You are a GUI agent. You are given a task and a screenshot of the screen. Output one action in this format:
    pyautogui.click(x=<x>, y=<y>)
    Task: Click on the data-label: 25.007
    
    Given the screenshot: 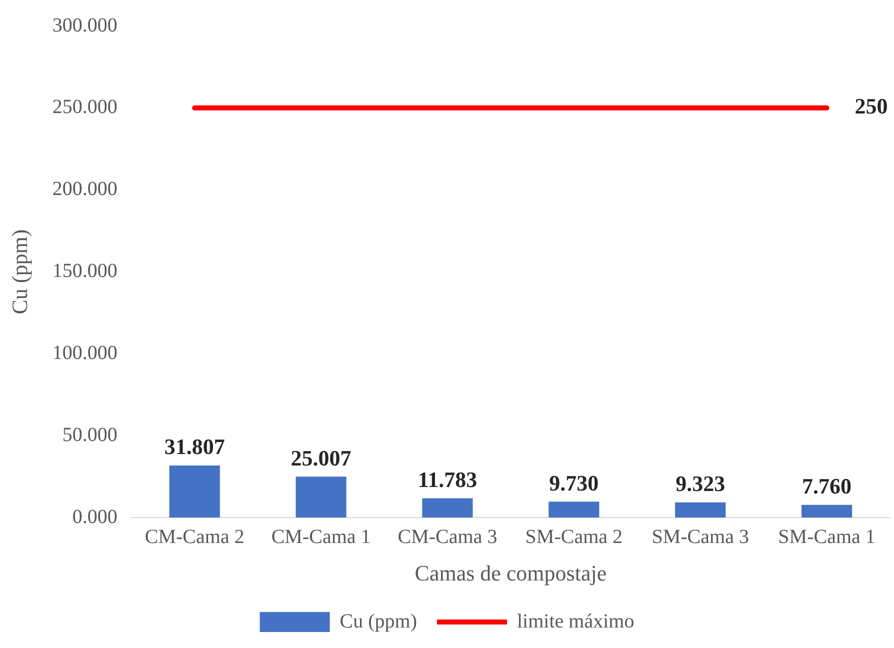 What is the action you would take?
    pyautogui.click(x=321, y=457)
    